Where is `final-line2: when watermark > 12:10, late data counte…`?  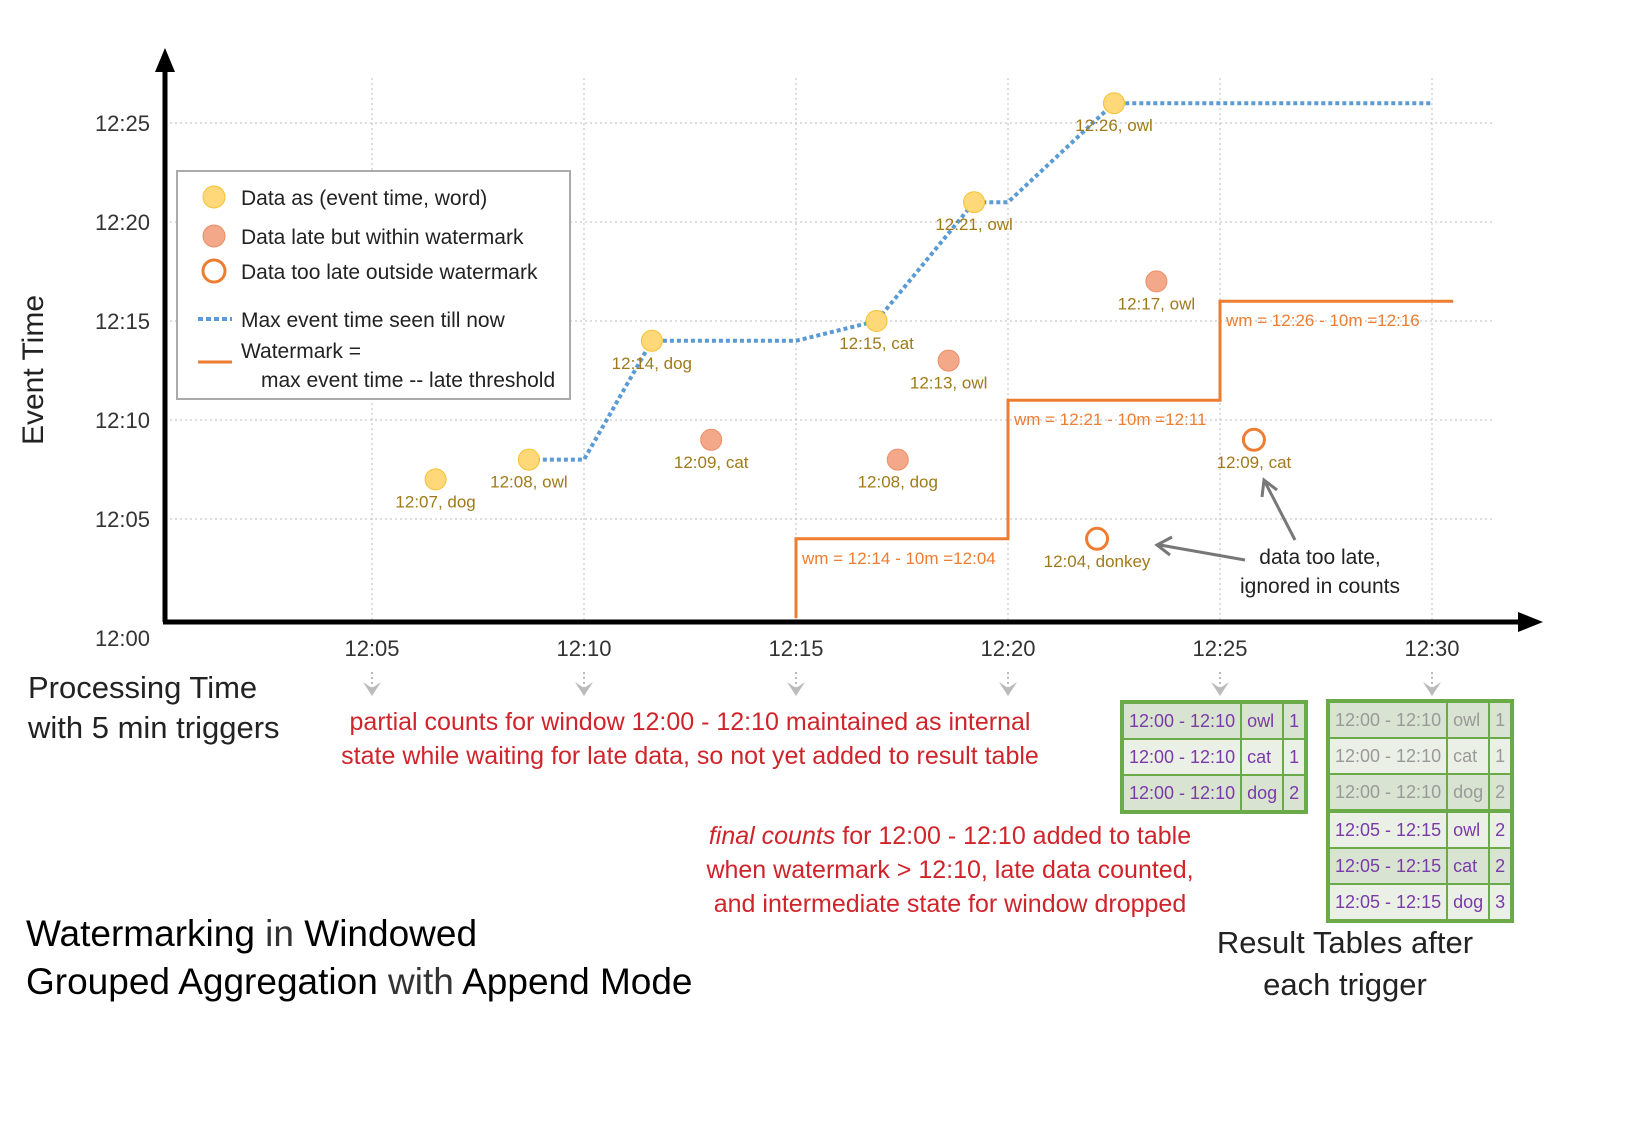 final-line2: when watermark > 12:10, late data counte… is located at coordinates (950, 870).